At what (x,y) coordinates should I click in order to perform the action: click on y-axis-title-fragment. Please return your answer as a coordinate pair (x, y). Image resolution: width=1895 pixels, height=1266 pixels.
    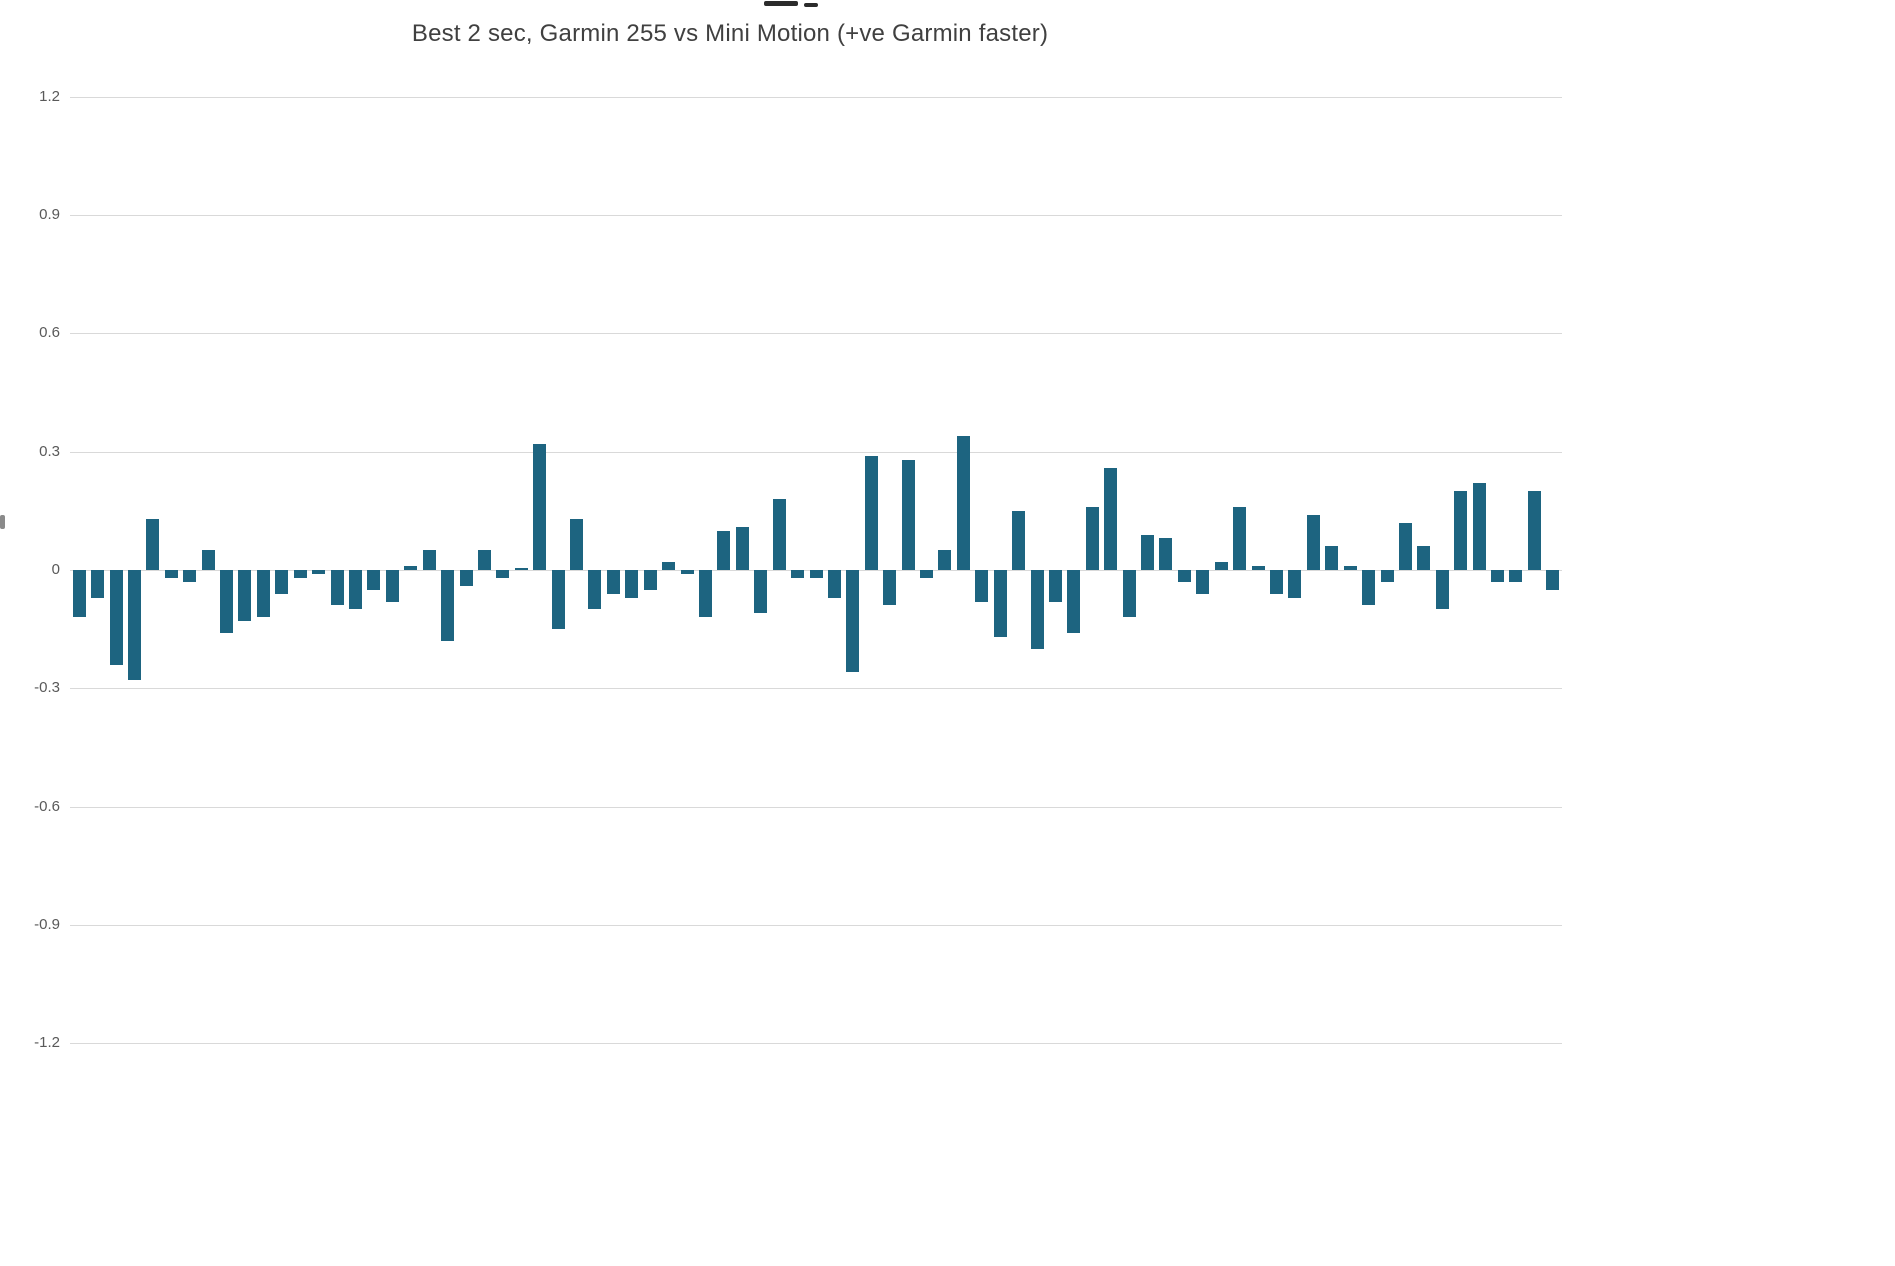
    Looking at the image, I should click on (2, 522).